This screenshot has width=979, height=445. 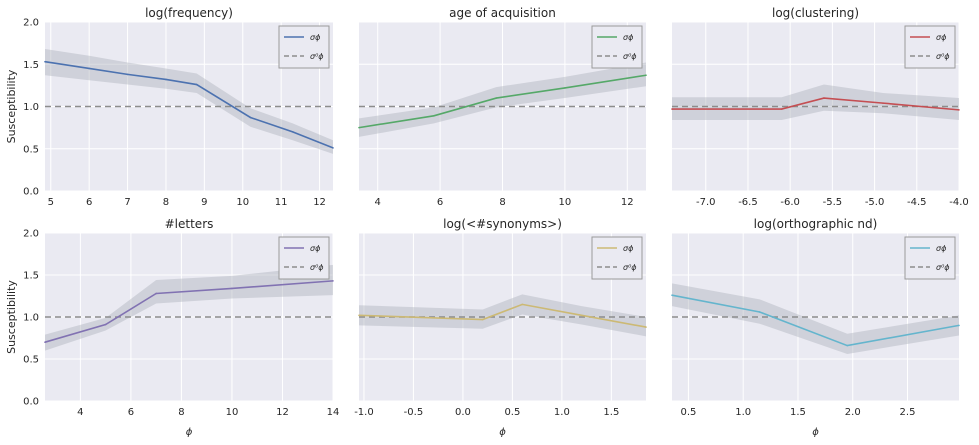 I want to click on x-tick-label: 2.0, so click(x=853, y=412).